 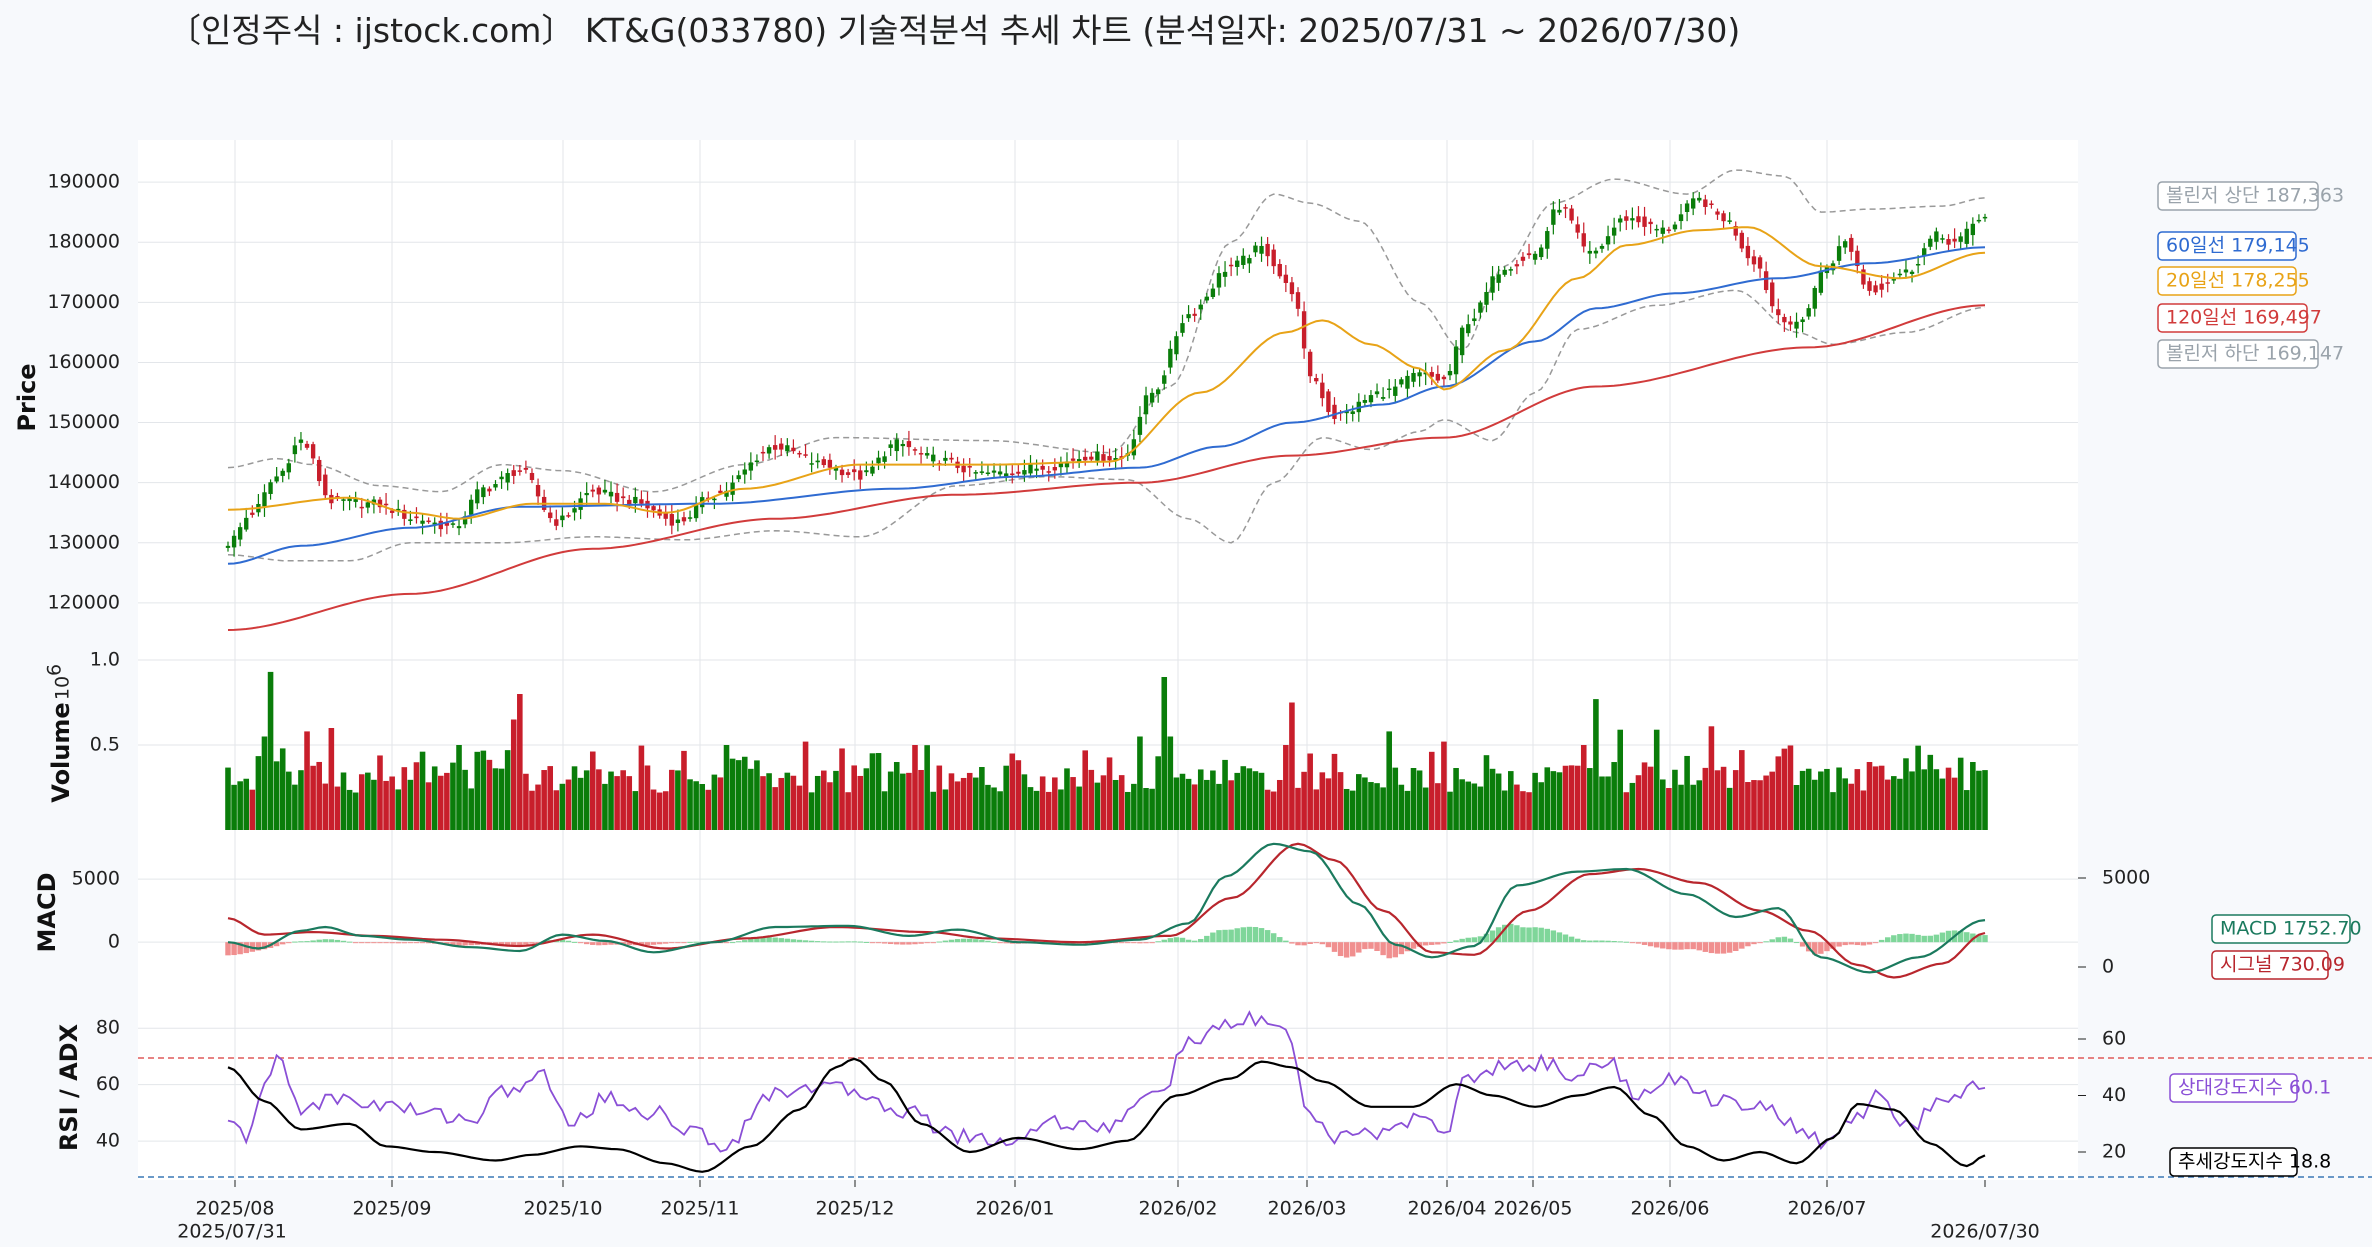 What do you see at coordinates (2126, 878) in the screenshot?
I see `macd-right-tick-label: 5000` at bounding box center [2126, 878].